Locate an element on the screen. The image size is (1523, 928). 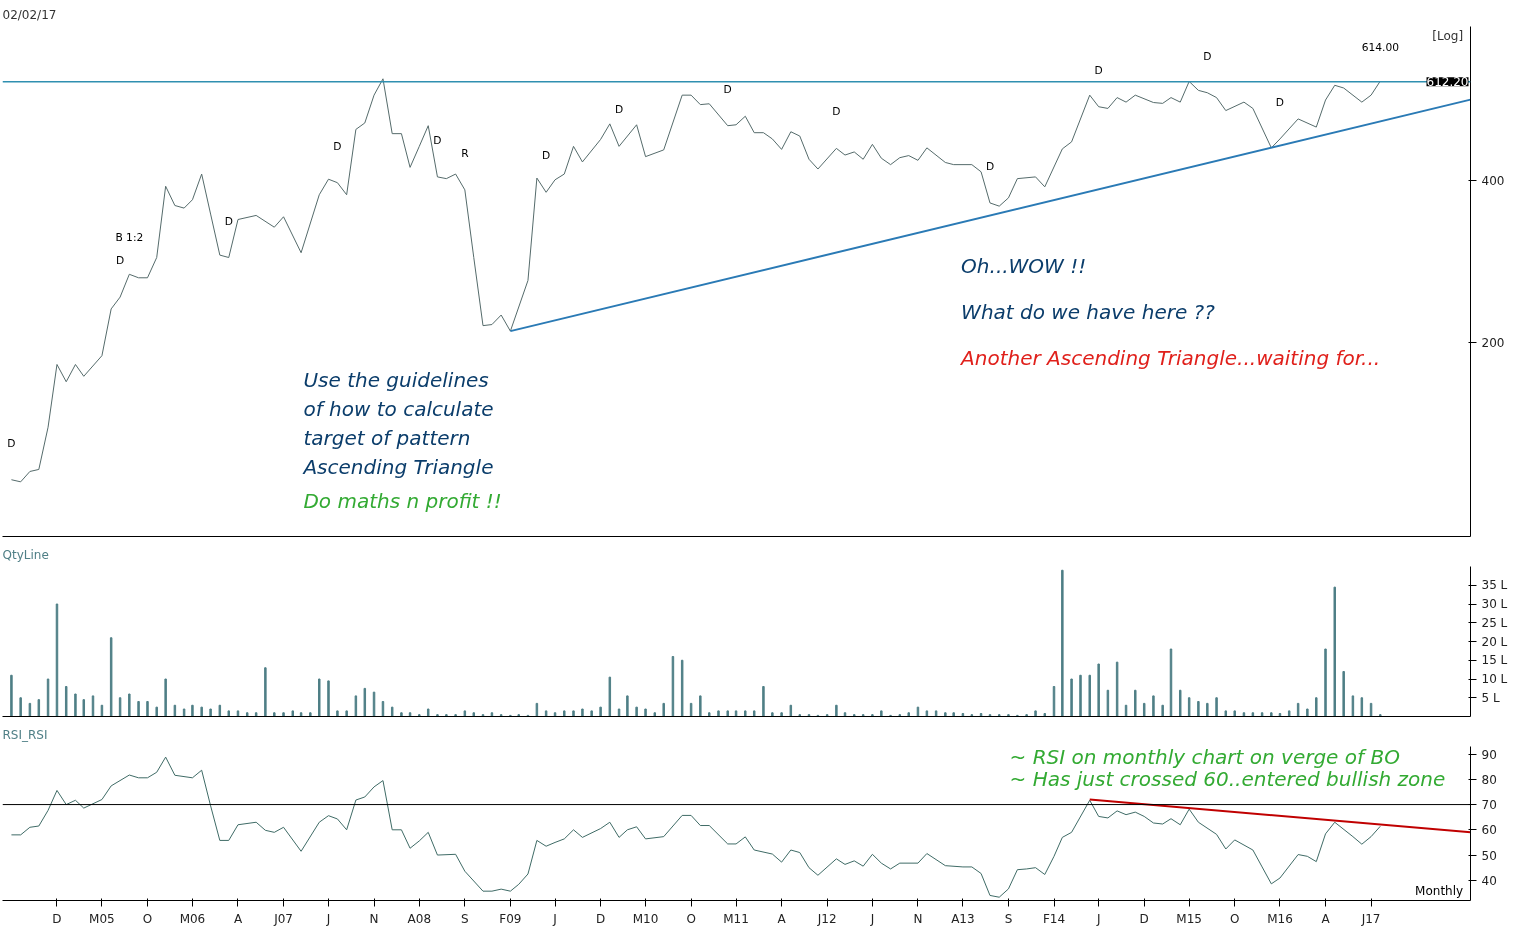
y-tick-label: 60 is located at coordinates (1489, 830).